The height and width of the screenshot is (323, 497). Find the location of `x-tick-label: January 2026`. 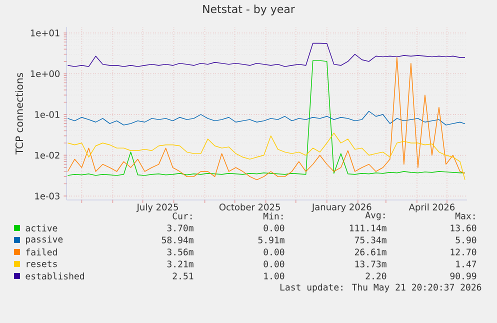

x-tick-label: January 2026 is located at coordinates (341, 208).